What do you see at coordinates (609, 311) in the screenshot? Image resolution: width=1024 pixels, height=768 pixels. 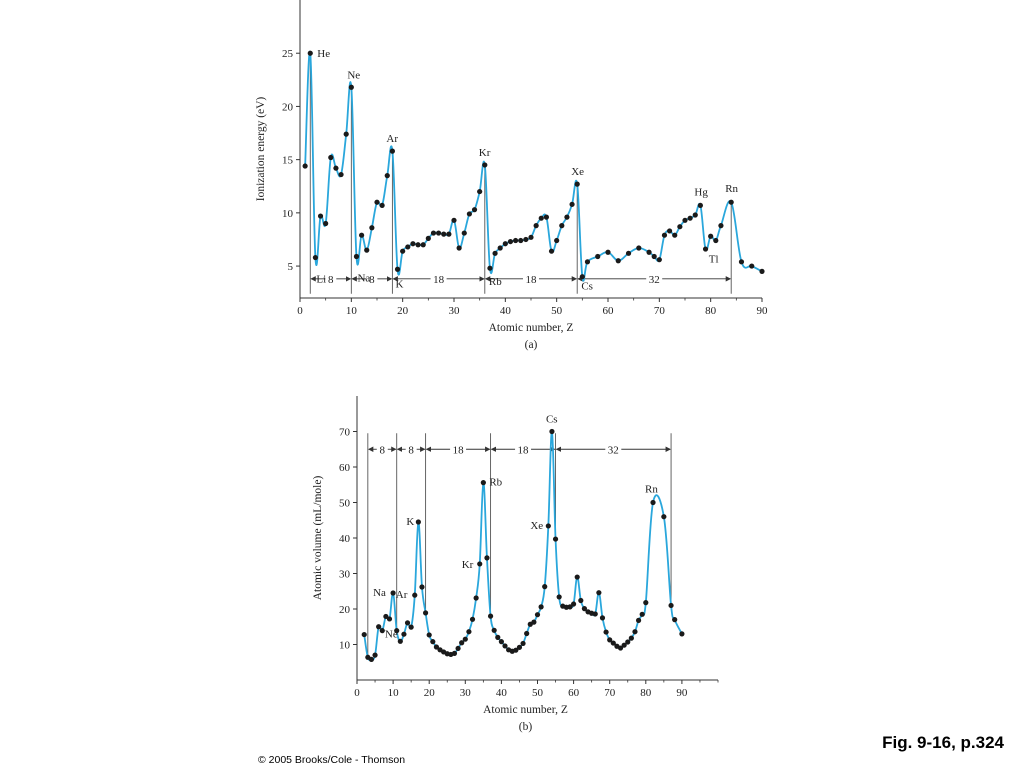 I see `x-tick-label: 60` at bounding box center [609, 311].